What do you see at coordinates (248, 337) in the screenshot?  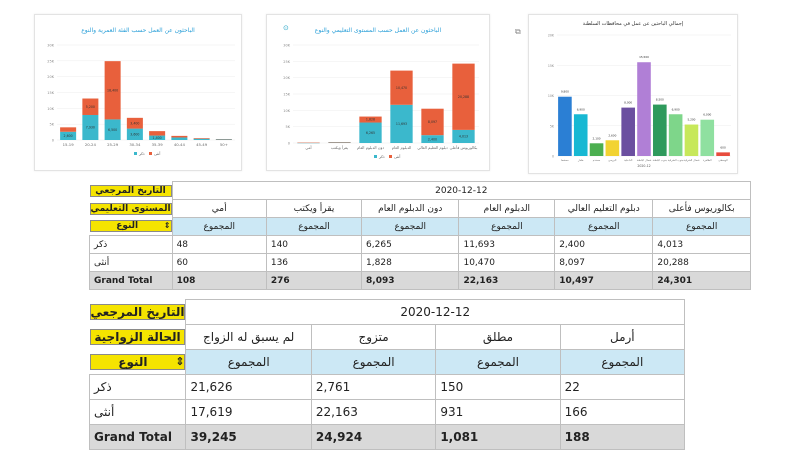 I see `col-header-never-married: لم يسبق له الزواج` at bounding box center [248, 337].